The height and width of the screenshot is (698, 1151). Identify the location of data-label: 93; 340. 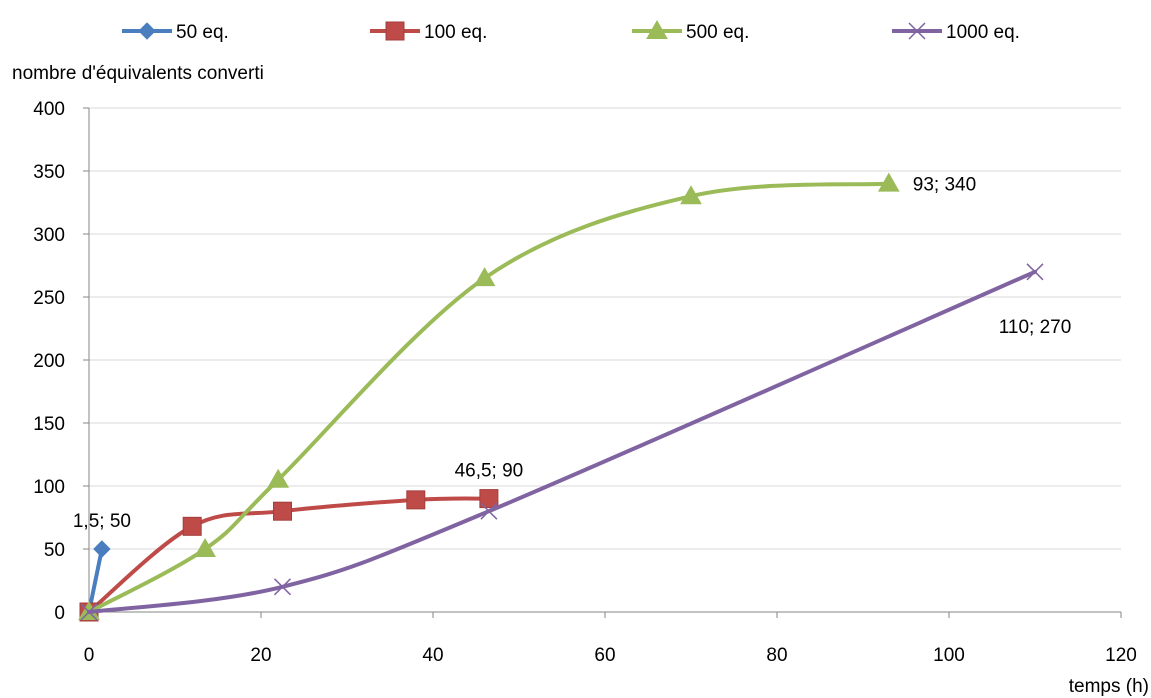
(944, 185).